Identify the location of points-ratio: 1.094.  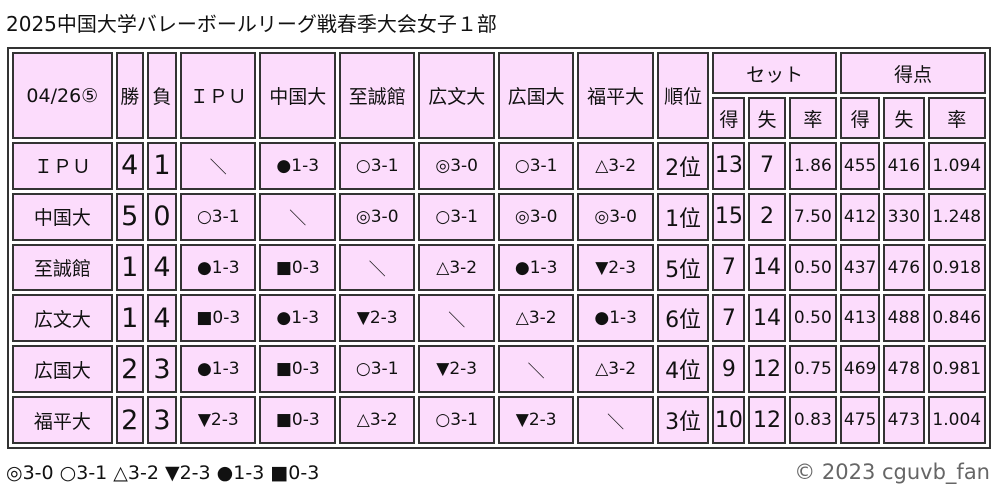
(956, 166).